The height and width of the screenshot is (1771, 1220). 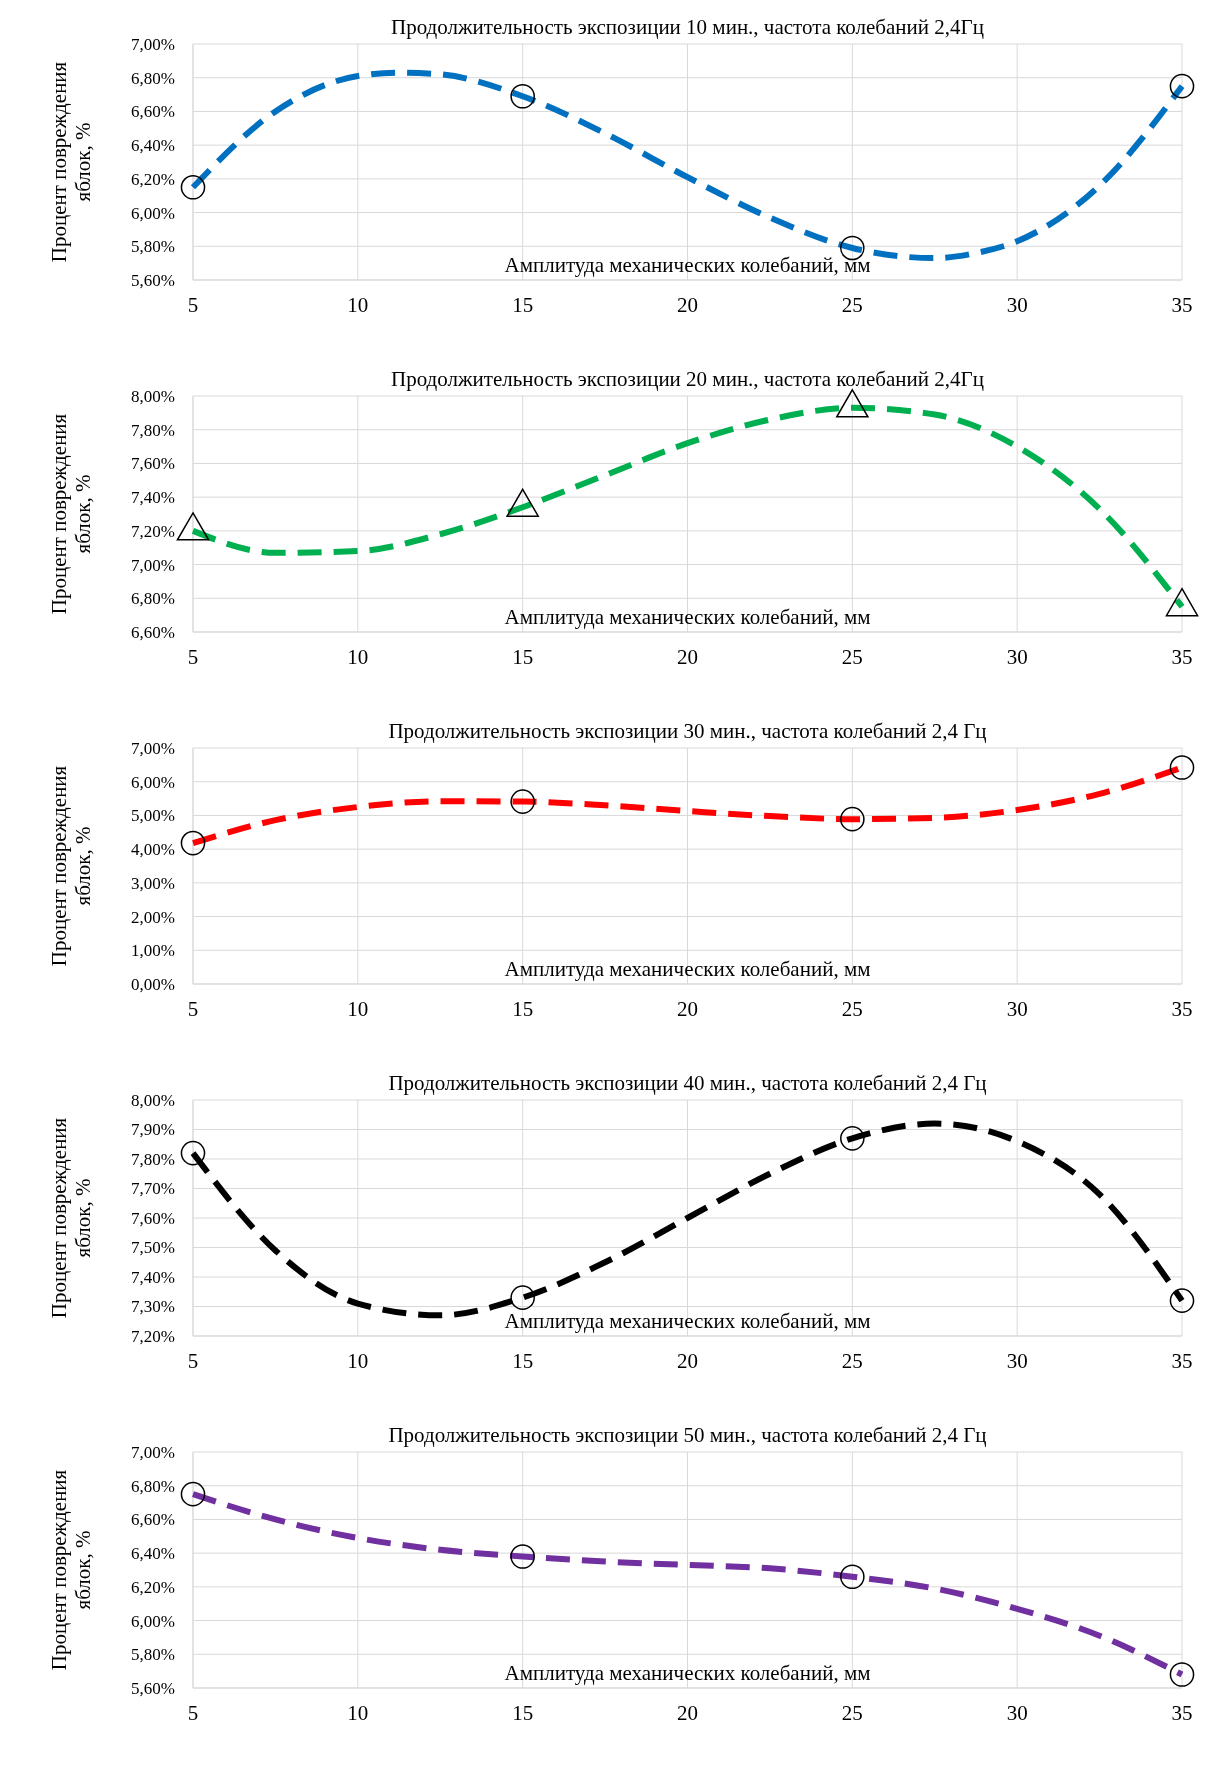 I want to click on y-tick-label: 0,00%, so click(x=153, y=984).